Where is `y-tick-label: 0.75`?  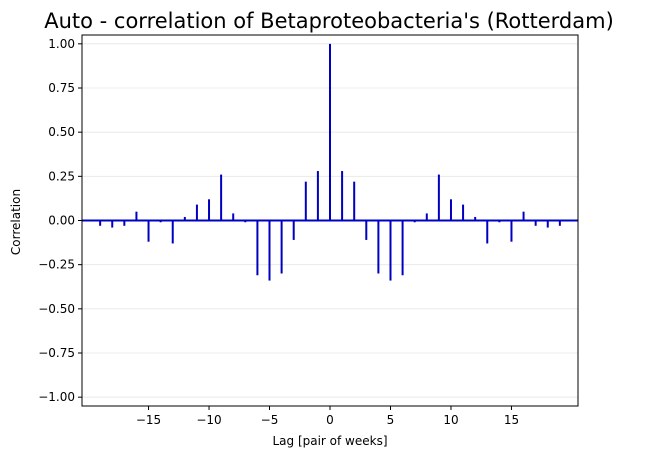
y-tick-label: 0.75 is located at coordinates (61, 88).